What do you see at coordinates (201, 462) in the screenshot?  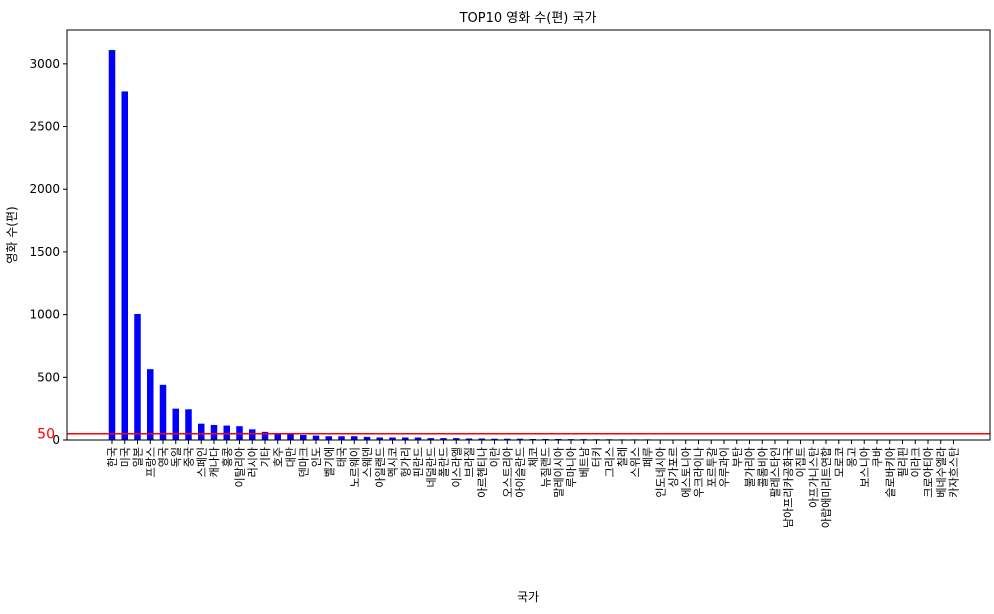 I see `x-tick-label: 스페인` at bounding box center [201, 462].